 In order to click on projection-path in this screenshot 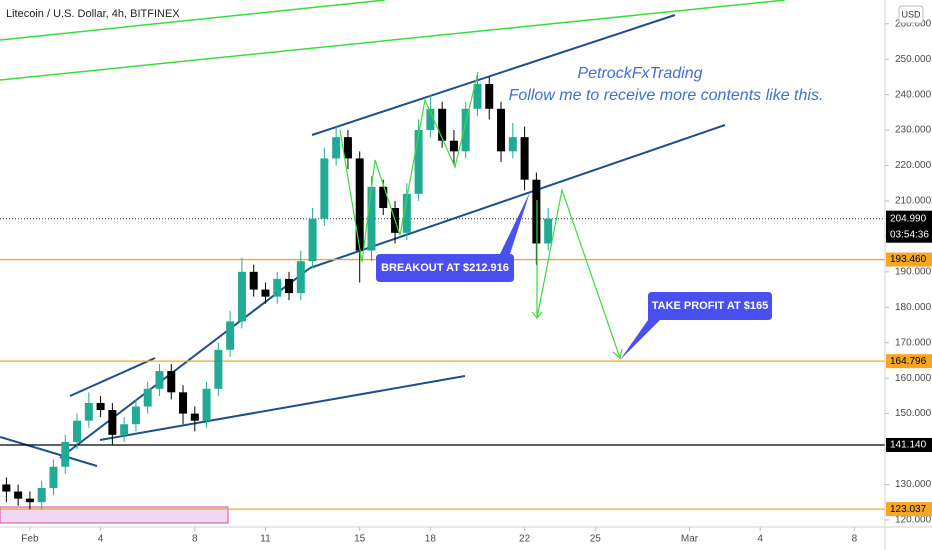, I will do `click(578, 273)`.